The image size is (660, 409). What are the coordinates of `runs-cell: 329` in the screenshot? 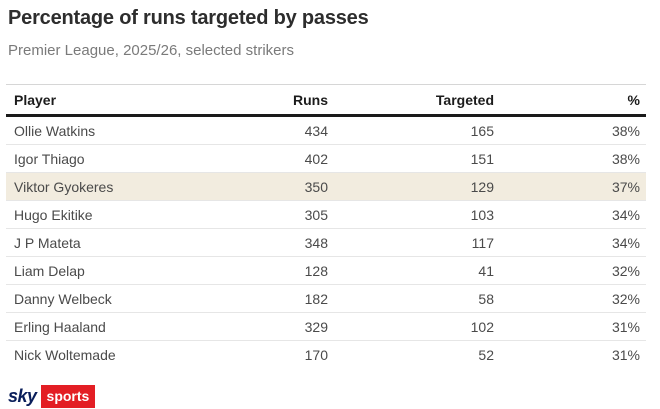 It's located at (316, 326).